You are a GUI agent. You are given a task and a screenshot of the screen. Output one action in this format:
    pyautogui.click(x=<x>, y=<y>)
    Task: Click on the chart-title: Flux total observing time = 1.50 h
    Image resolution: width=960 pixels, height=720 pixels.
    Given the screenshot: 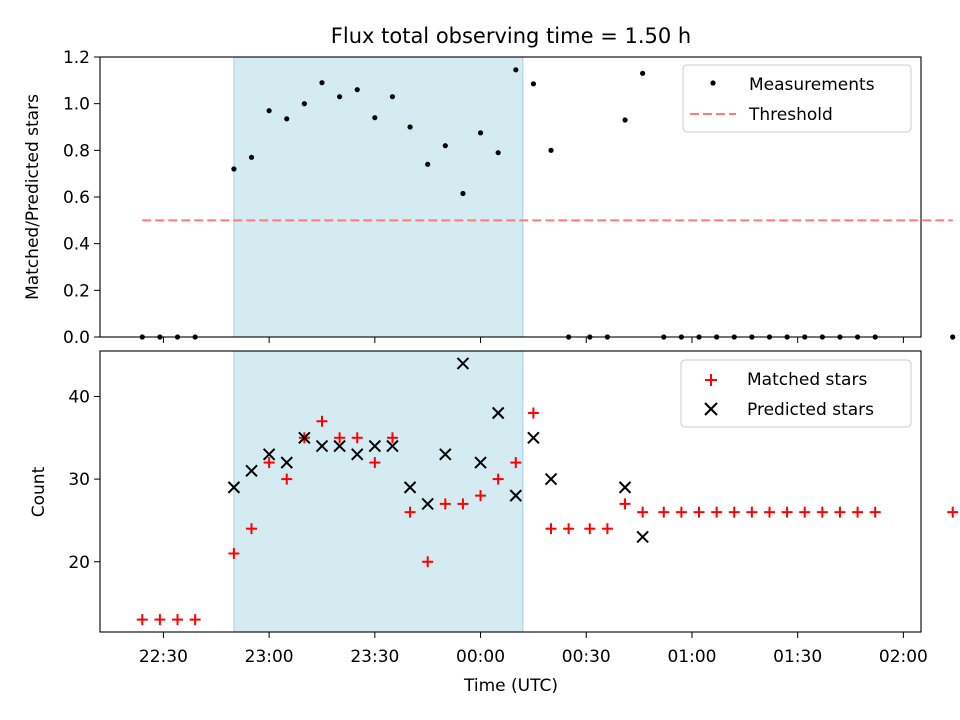 What is the action you would take?
    pyautogui.click(x=511, y=36)
    